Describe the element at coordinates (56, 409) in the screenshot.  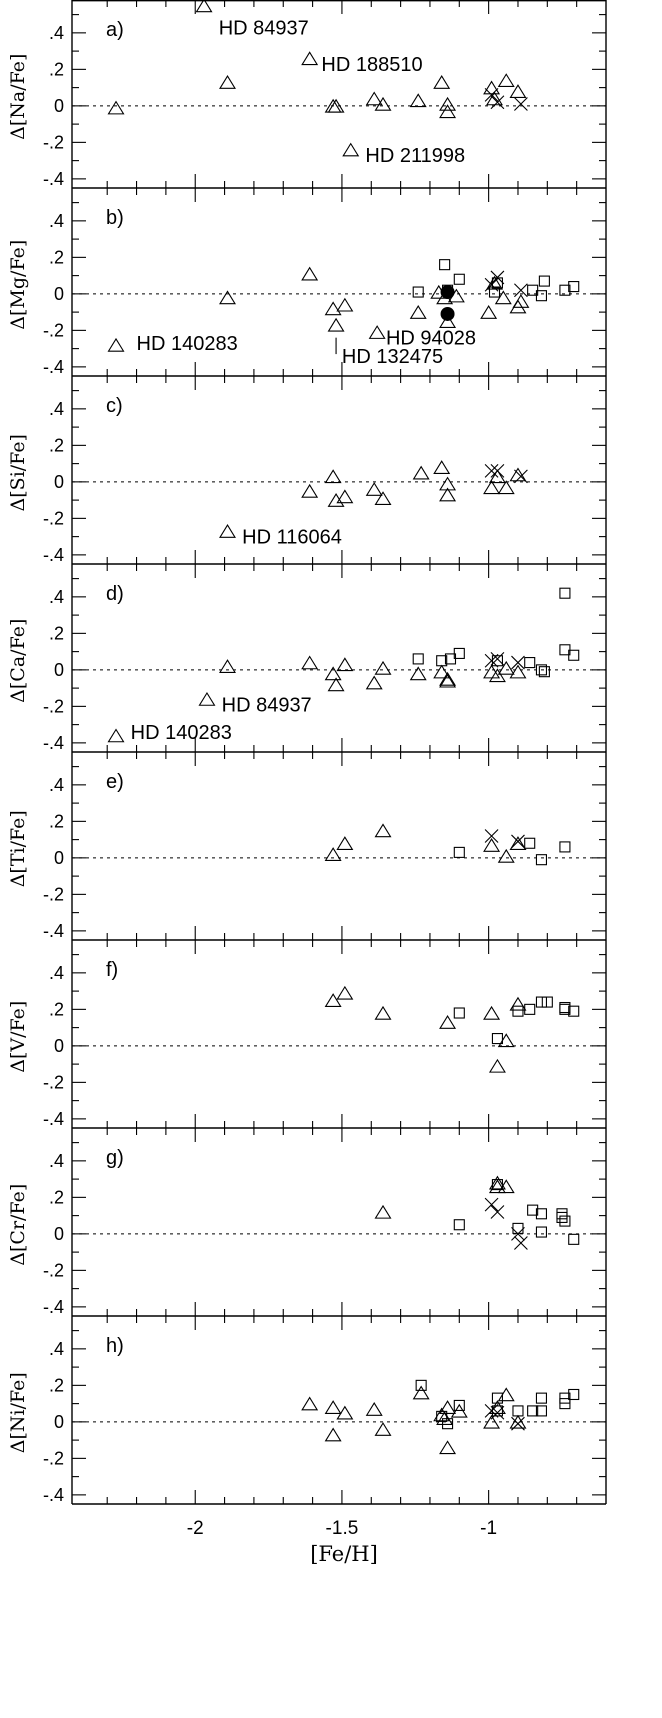
I see `y-tick-label: .4` at that location.